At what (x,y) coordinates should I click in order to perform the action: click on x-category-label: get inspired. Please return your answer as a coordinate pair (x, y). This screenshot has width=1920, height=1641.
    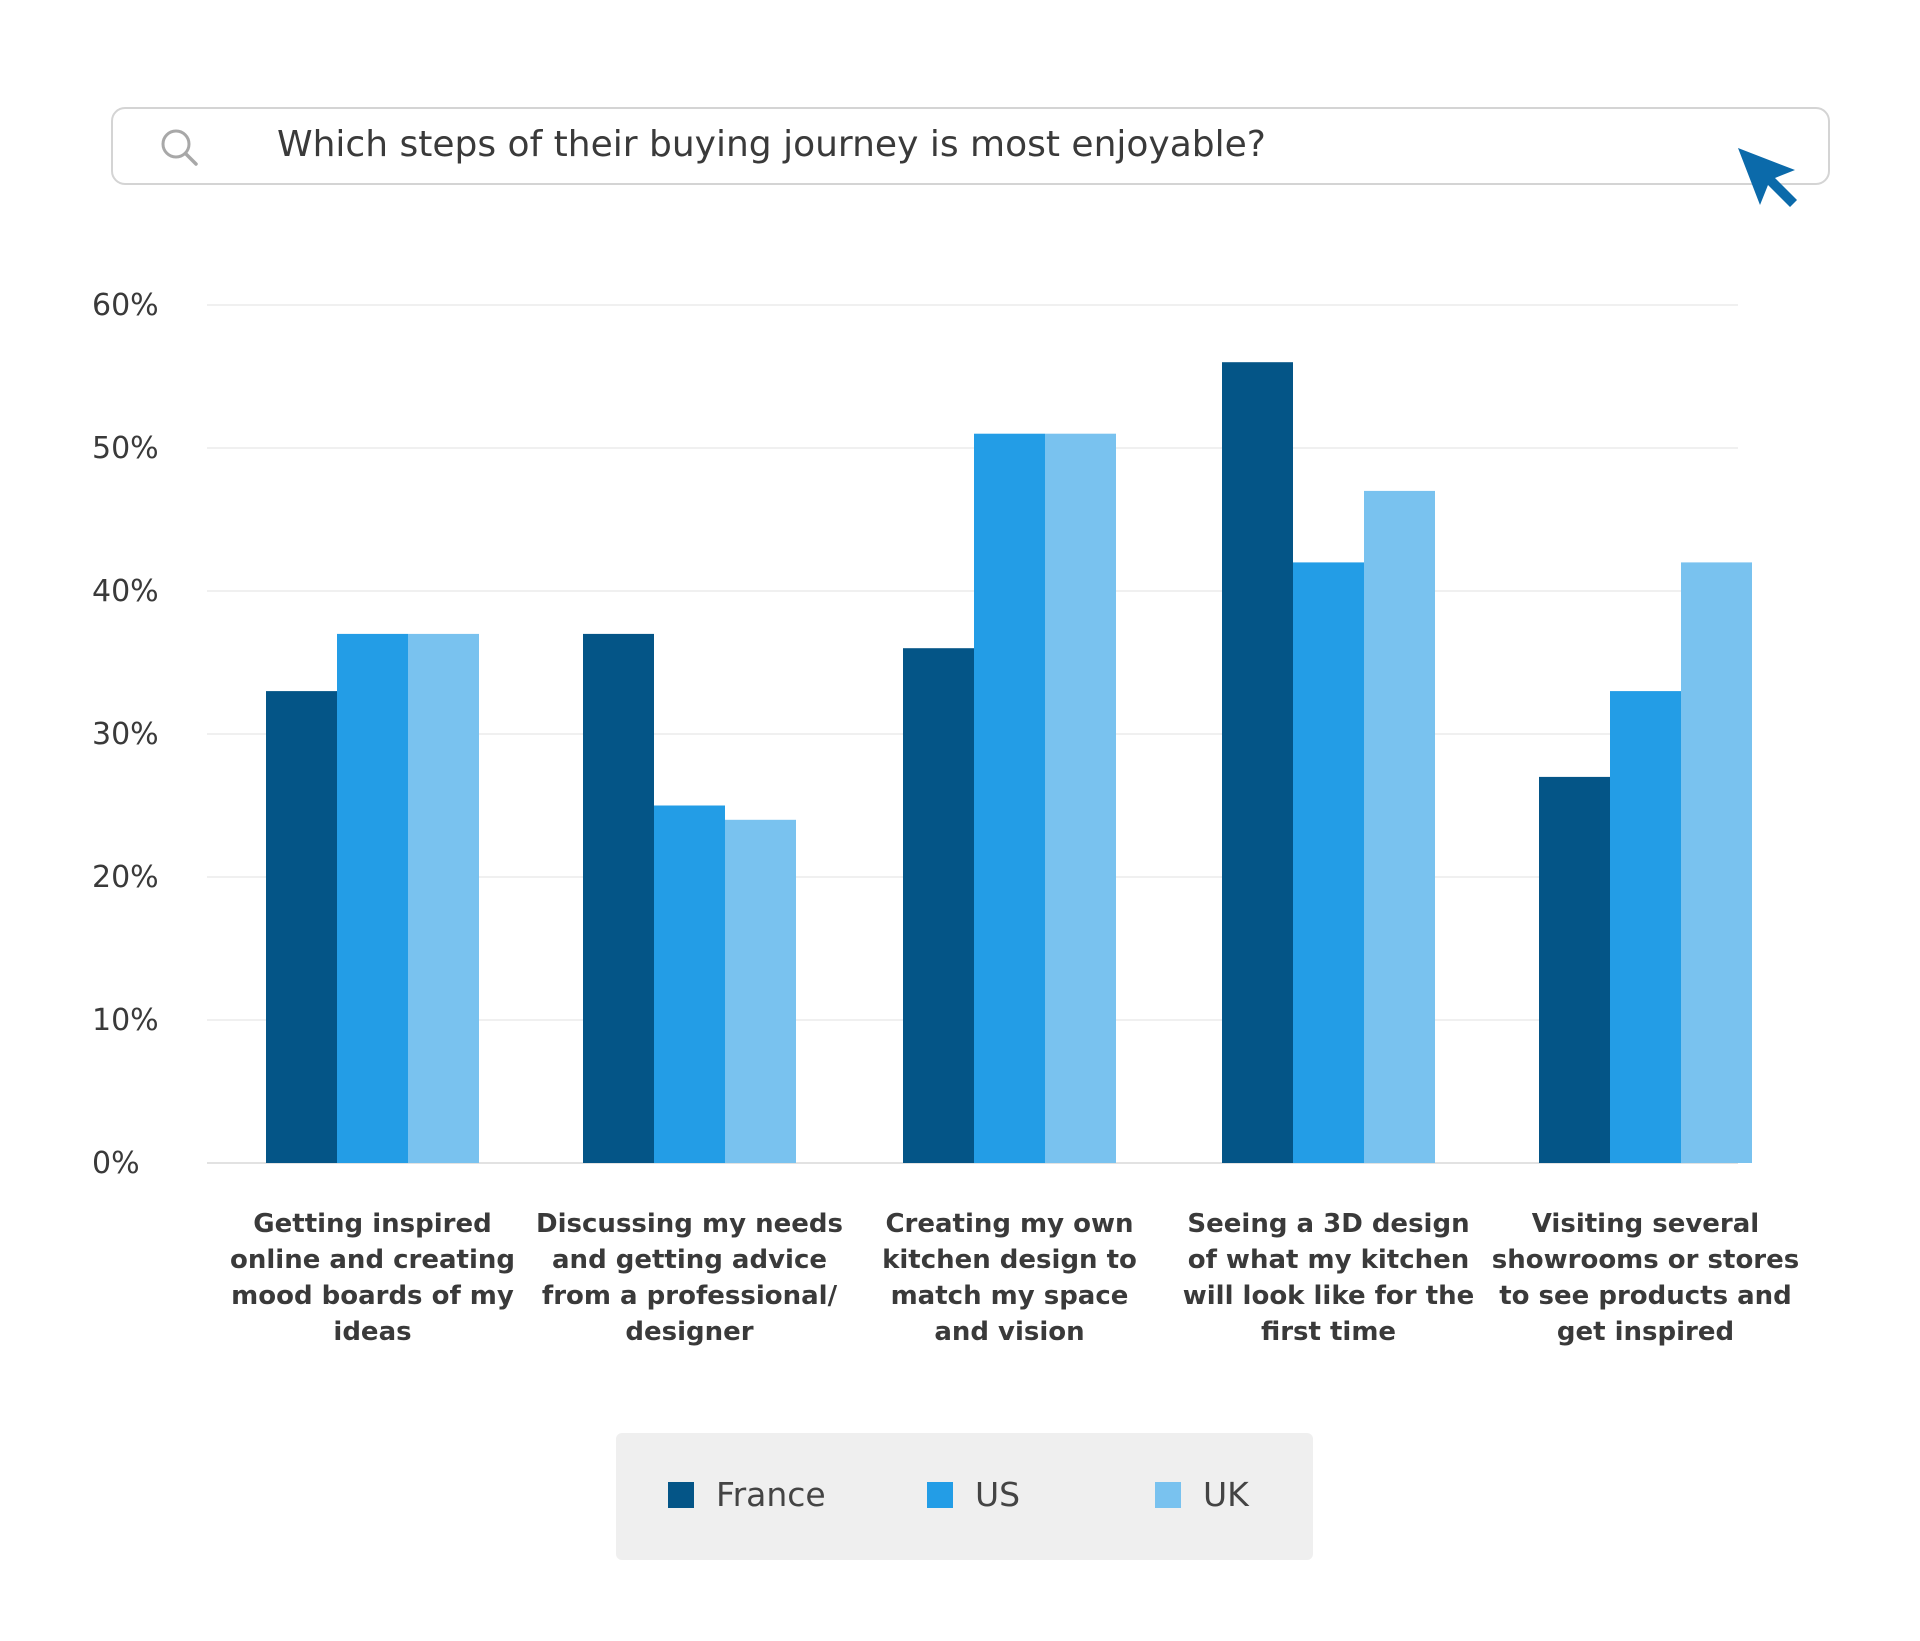
    Looking at the image, I should click on (1645, 1332).